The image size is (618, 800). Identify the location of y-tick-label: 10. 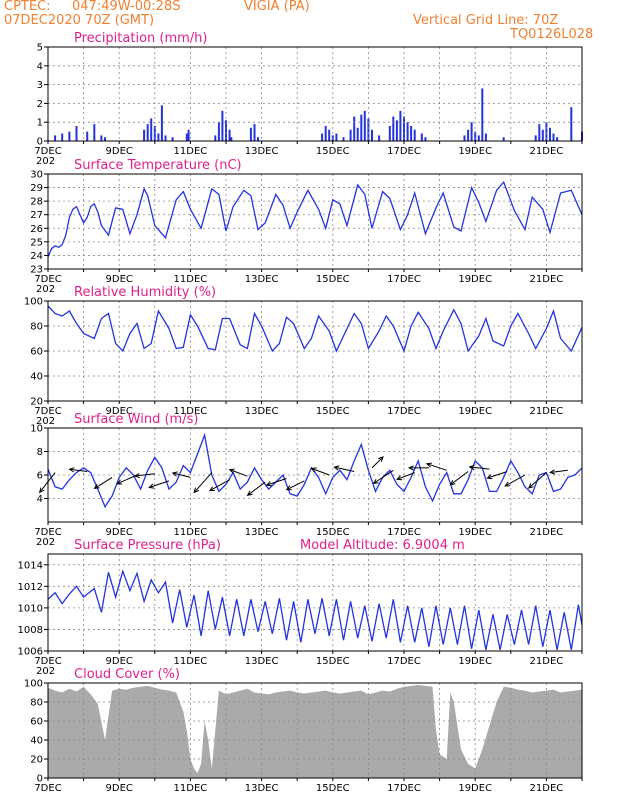
(36, 429).